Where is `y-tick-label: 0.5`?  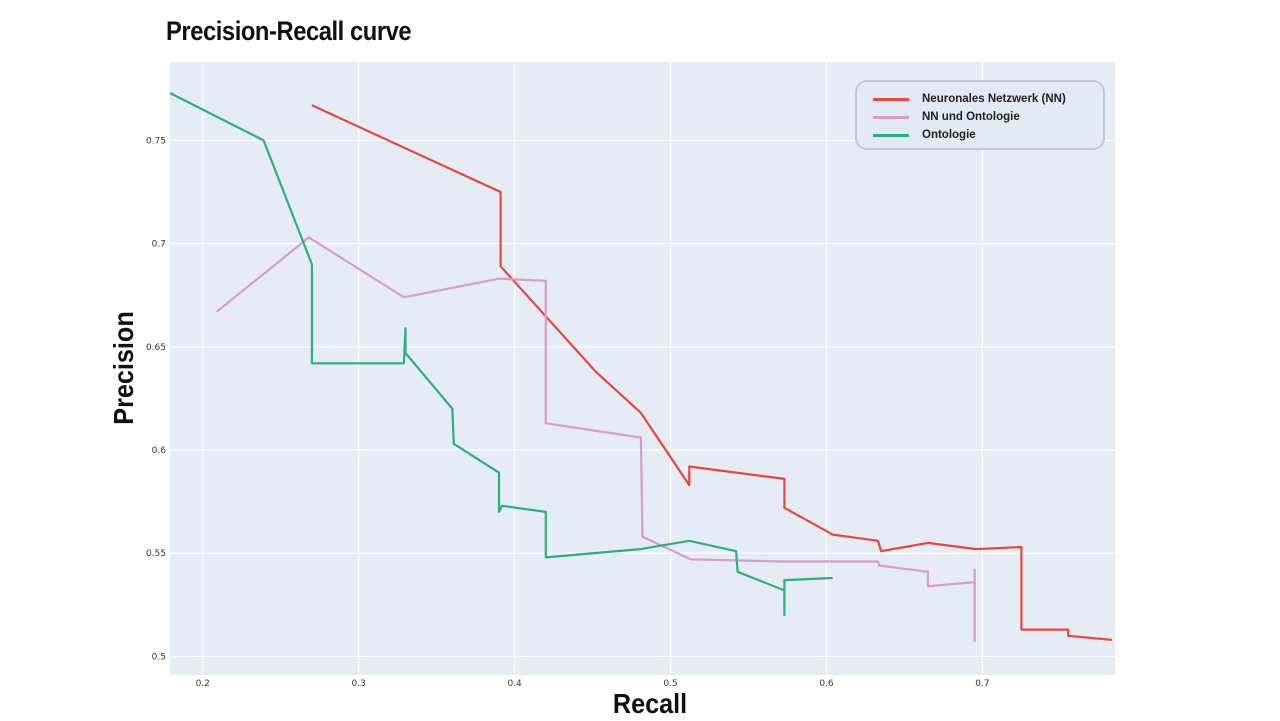 y-tick-label: 0.5 is located at coordinates (159, 657).